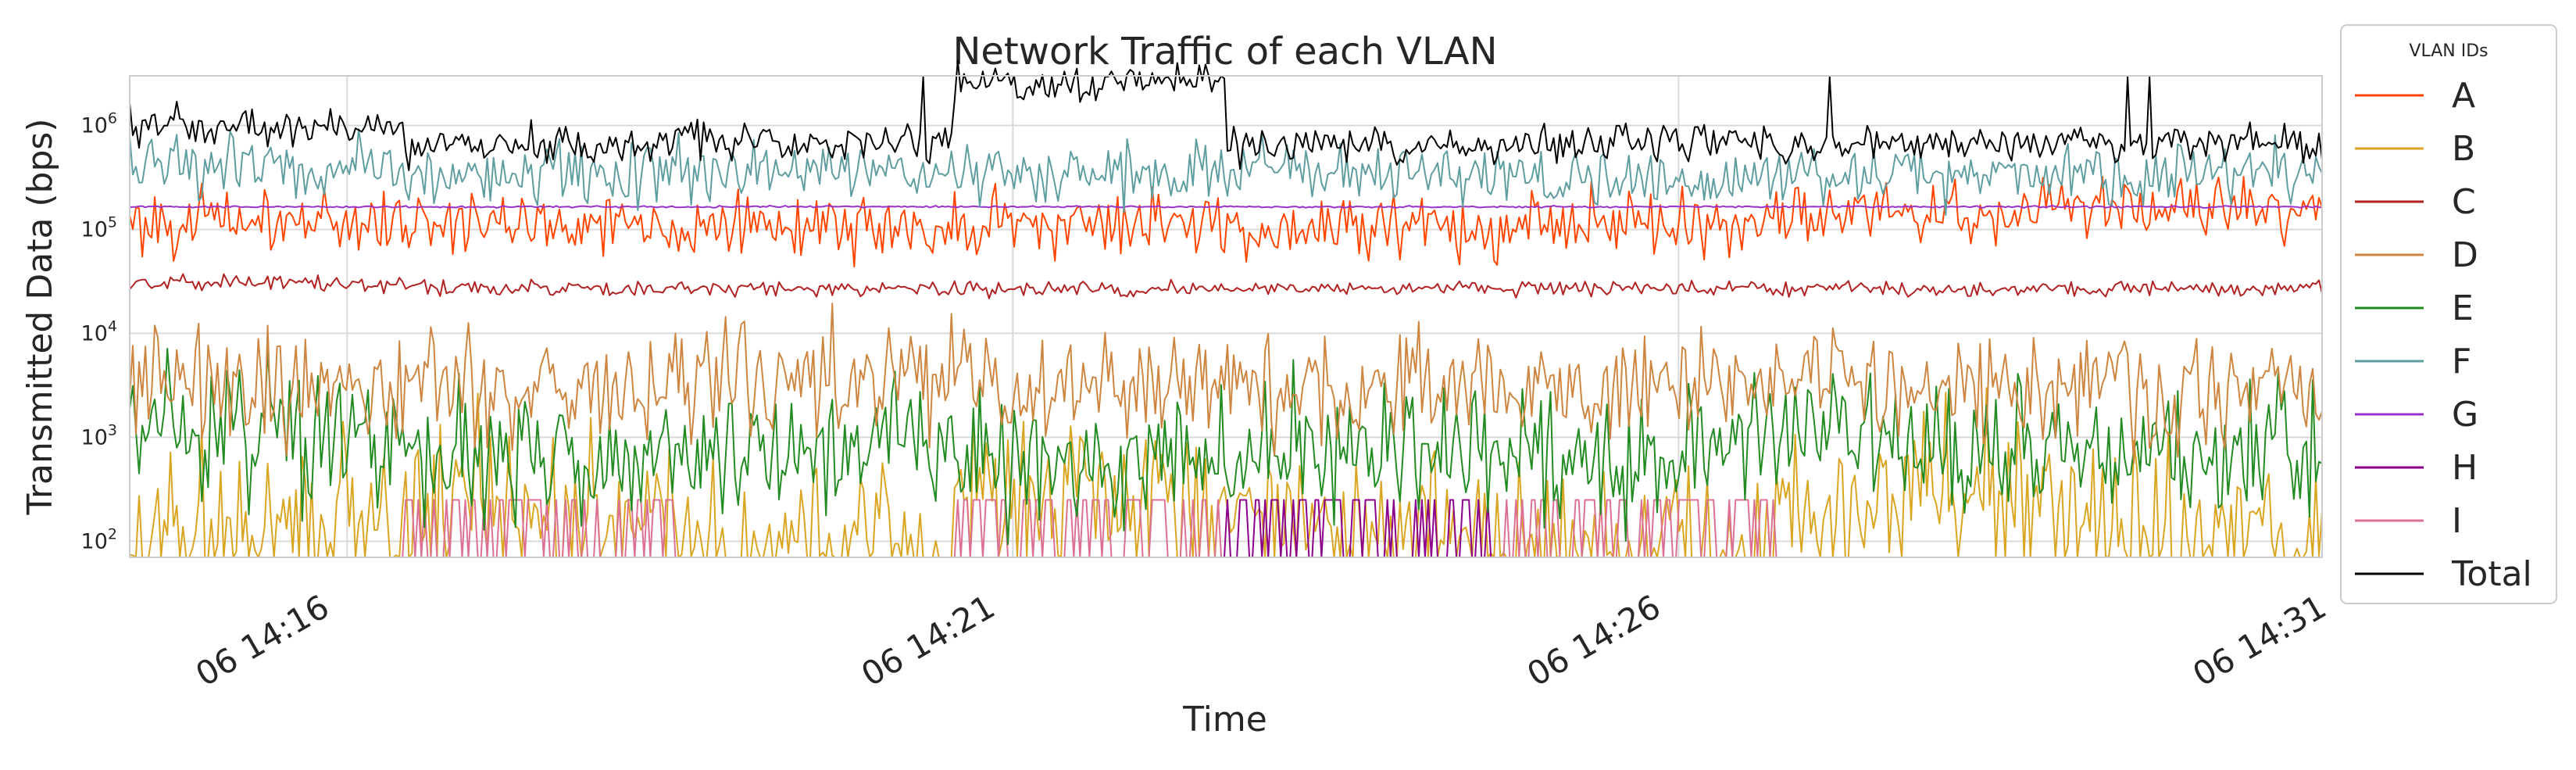 This screenshot has width=2576, height=770. I want to click on legend-label-c: C, so click(2464, 202).